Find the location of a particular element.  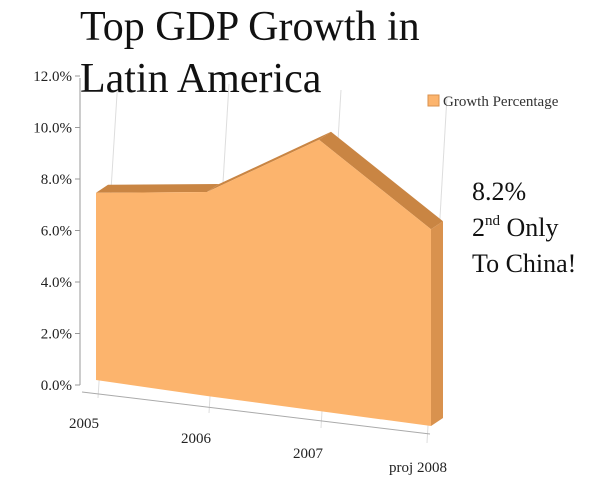

annotation: 8.2% 2nd Only To China! is located at coordinates (524, 227).